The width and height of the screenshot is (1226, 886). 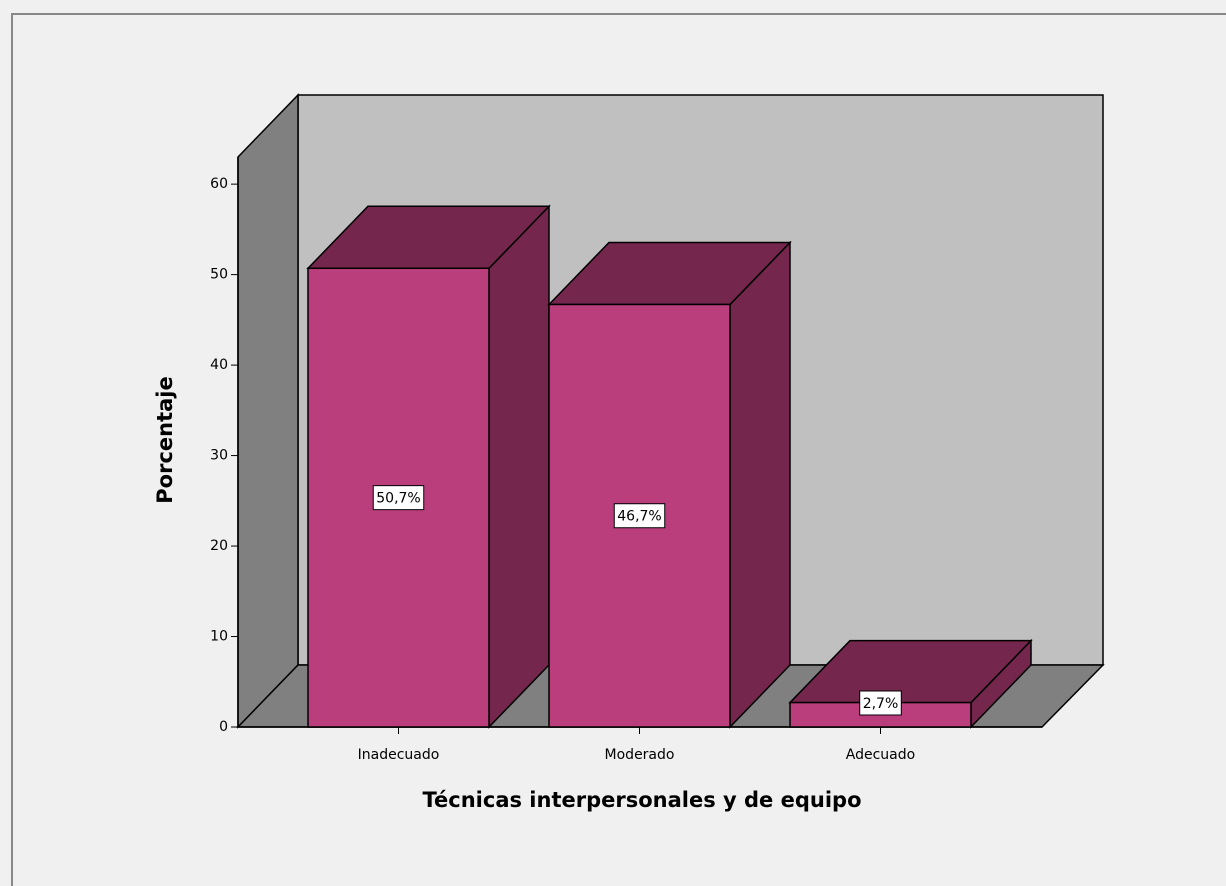 I want to click on x-tick-label: Moderado, so click(x=640, y=755).